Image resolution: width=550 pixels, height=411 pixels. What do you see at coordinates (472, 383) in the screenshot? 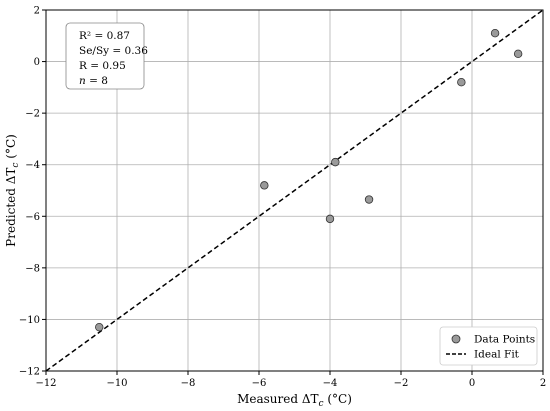
I see `x-tick-label: 0` at bounding box center [472, 383].